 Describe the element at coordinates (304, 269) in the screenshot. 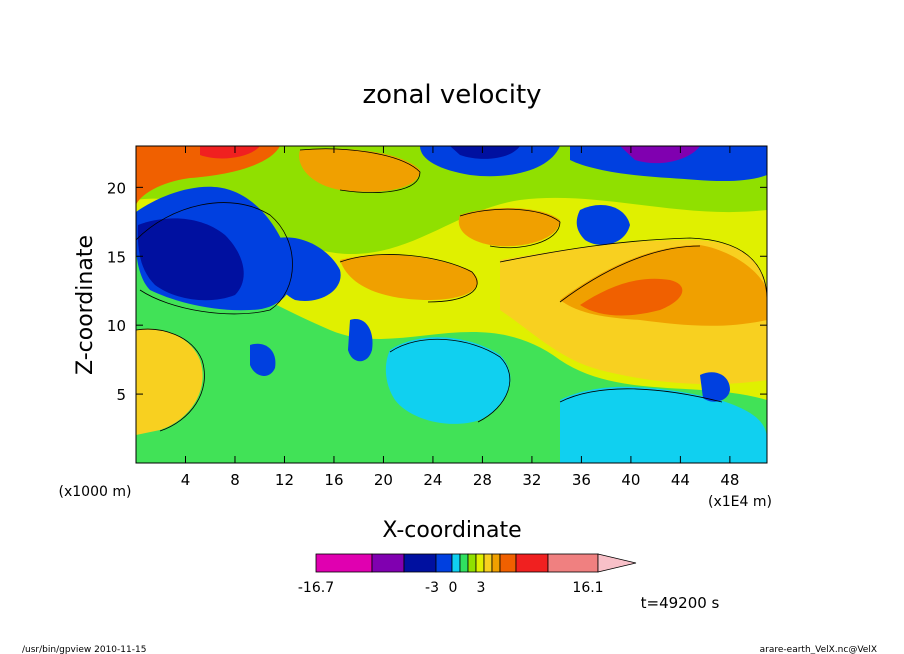

I see `field-region-blue-mid` at that location.